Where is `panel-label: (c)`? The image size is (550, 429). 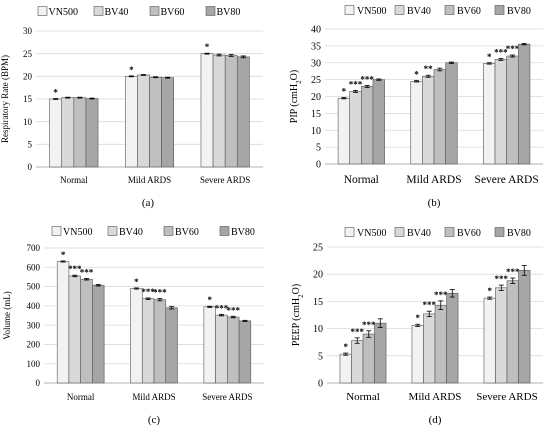
panel-label: (c) is located at coordinates (154, 420).